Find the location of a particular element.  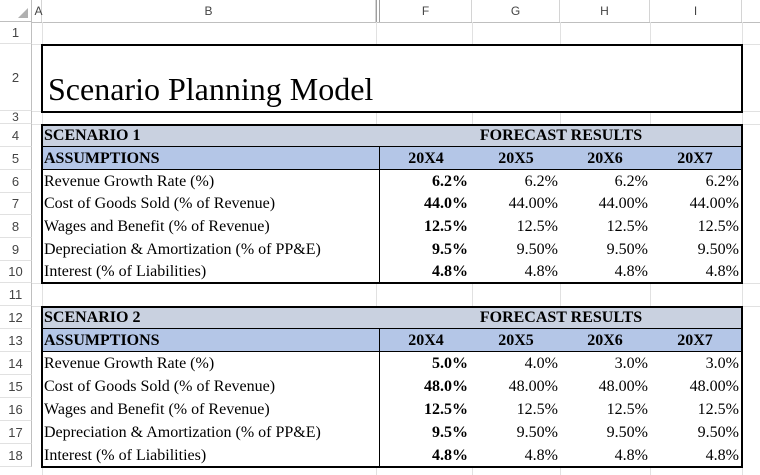

scenario1-year-20x7: 20X7 is located at coordinates (695, 158).